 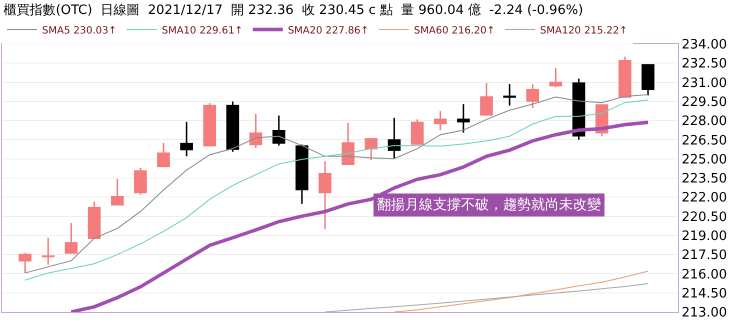 I want to click on y-tick-label: 225.00, so click(x=705, y=160).